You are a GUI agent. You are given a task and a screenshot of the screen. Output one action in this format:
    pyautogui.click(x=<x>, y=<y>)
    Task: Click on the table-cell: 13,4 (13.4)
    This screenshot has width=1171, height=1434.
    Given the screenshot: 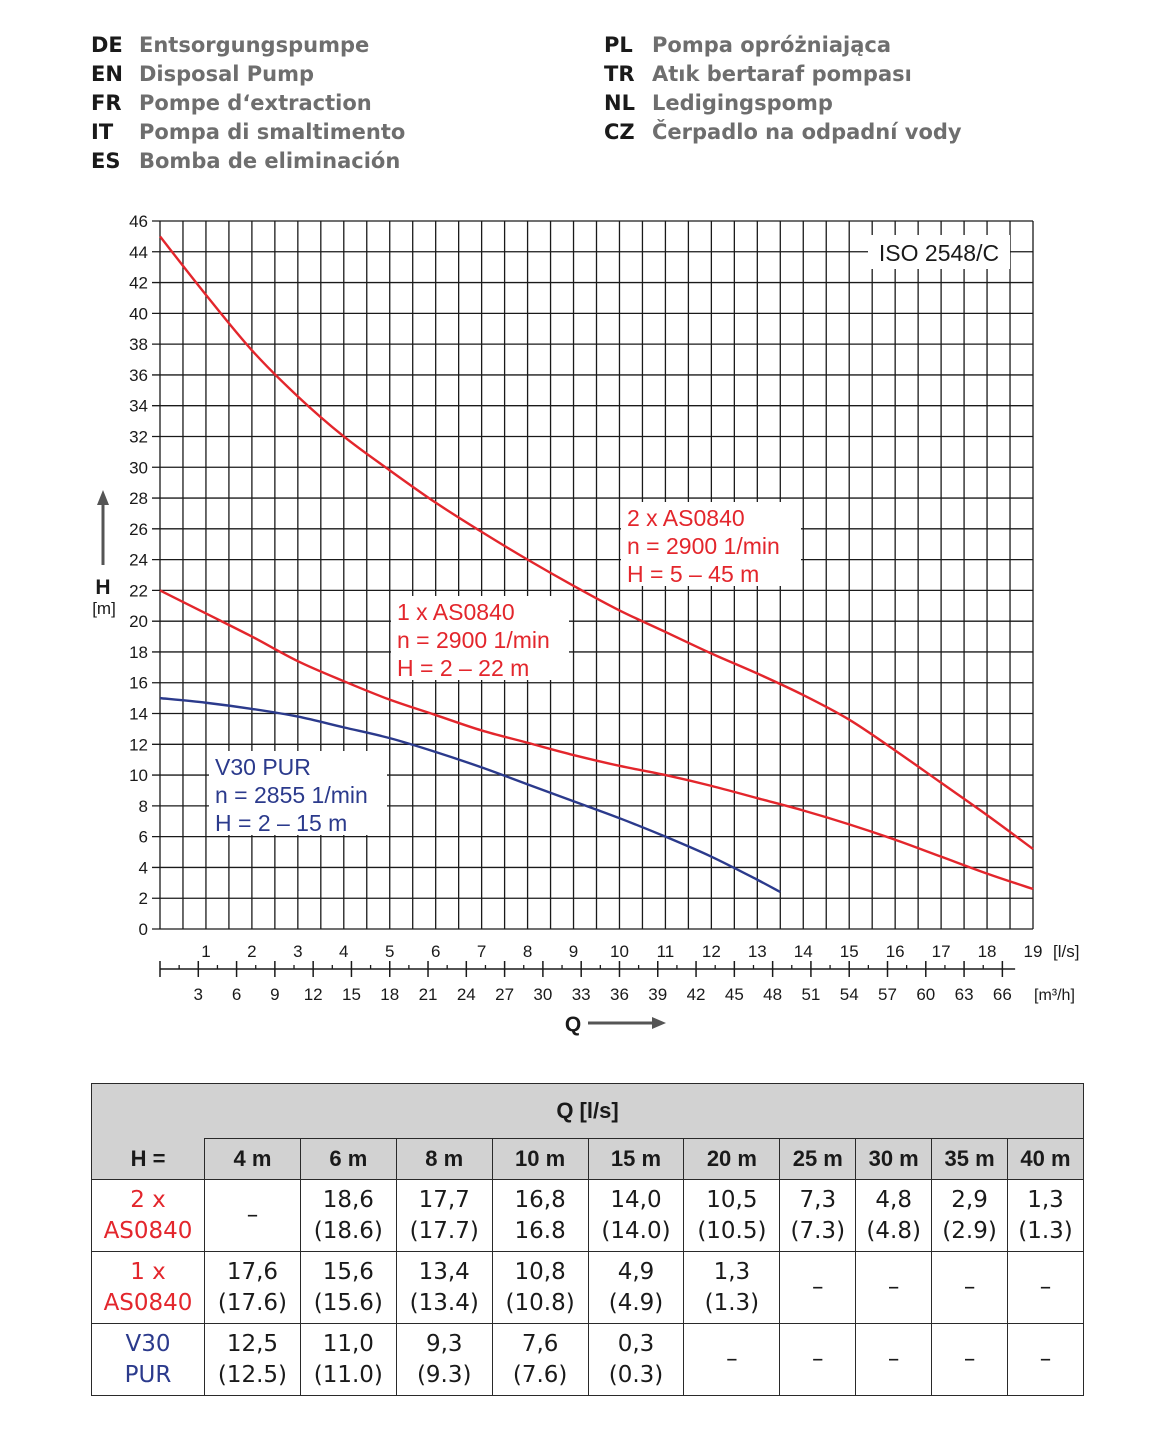 What is the action you would take?
    pyautogui.click(x=444, y=1287)
    